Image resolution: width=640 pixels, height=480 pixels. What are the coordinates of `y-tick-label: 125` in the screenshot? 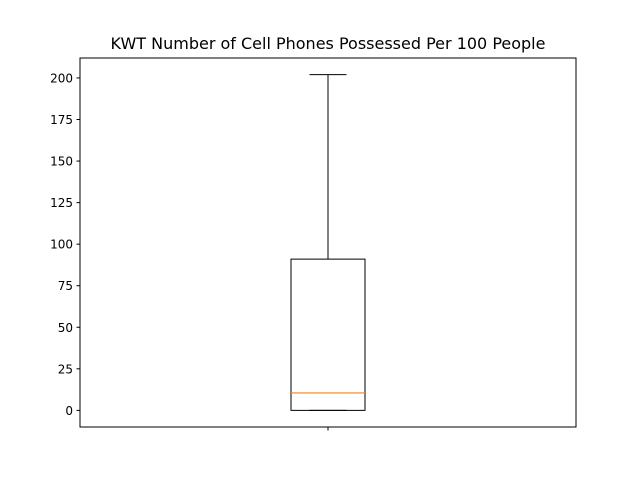 It's located at (61, 203).